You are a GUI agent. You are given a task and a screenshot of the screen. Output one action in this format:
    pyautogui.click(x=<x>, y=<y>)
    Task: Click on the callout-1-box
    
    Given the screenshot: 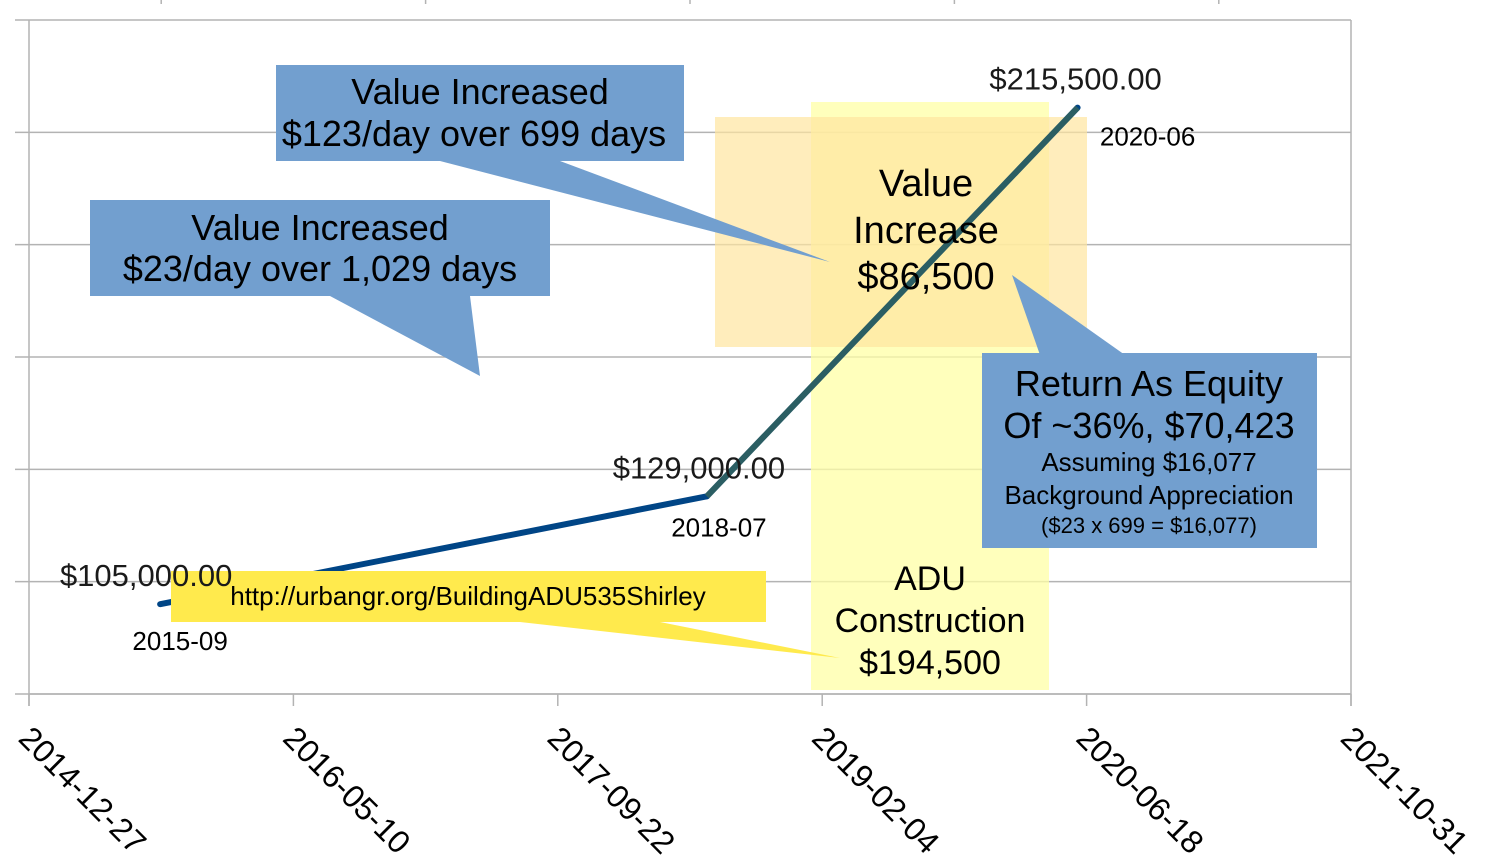 What is the action you would take?
    pyautogui.click(x=320, y=248)
    